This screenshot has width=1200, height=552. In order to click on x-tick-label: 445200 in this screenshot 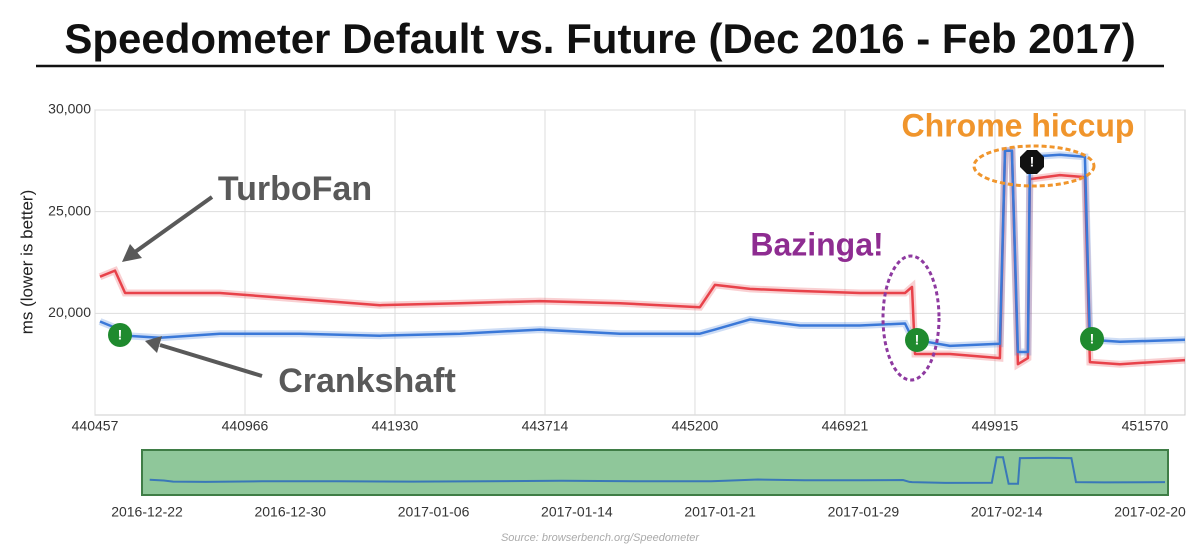, I will do `click(695, 426)`.